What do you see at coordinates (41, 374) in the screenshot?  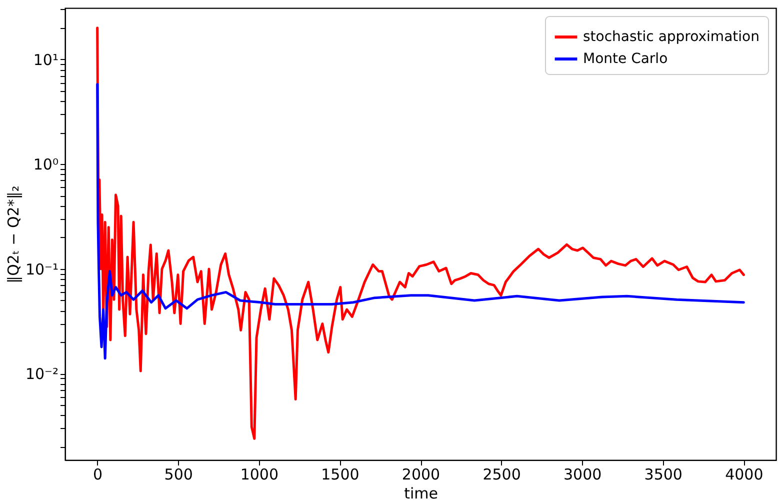 I see `y-tick-label: 10⁻²` at bounding box center [41, 374].